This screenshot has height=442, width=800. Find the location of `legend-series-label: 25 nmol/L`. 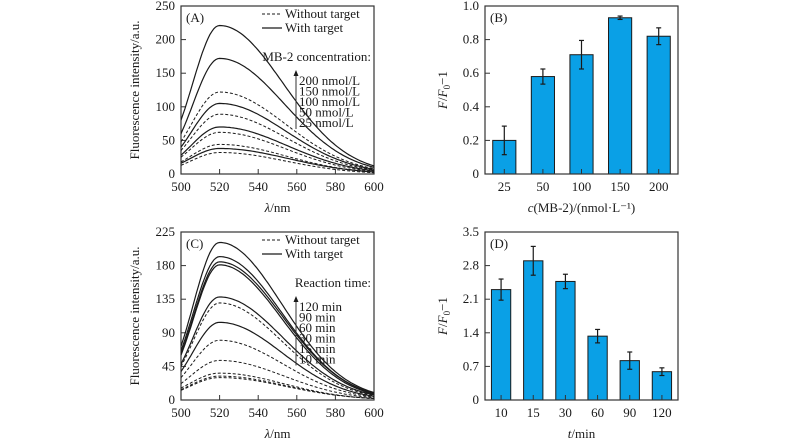

legend-series-label: 25 nmol/L is located at coordinates (326, 122).